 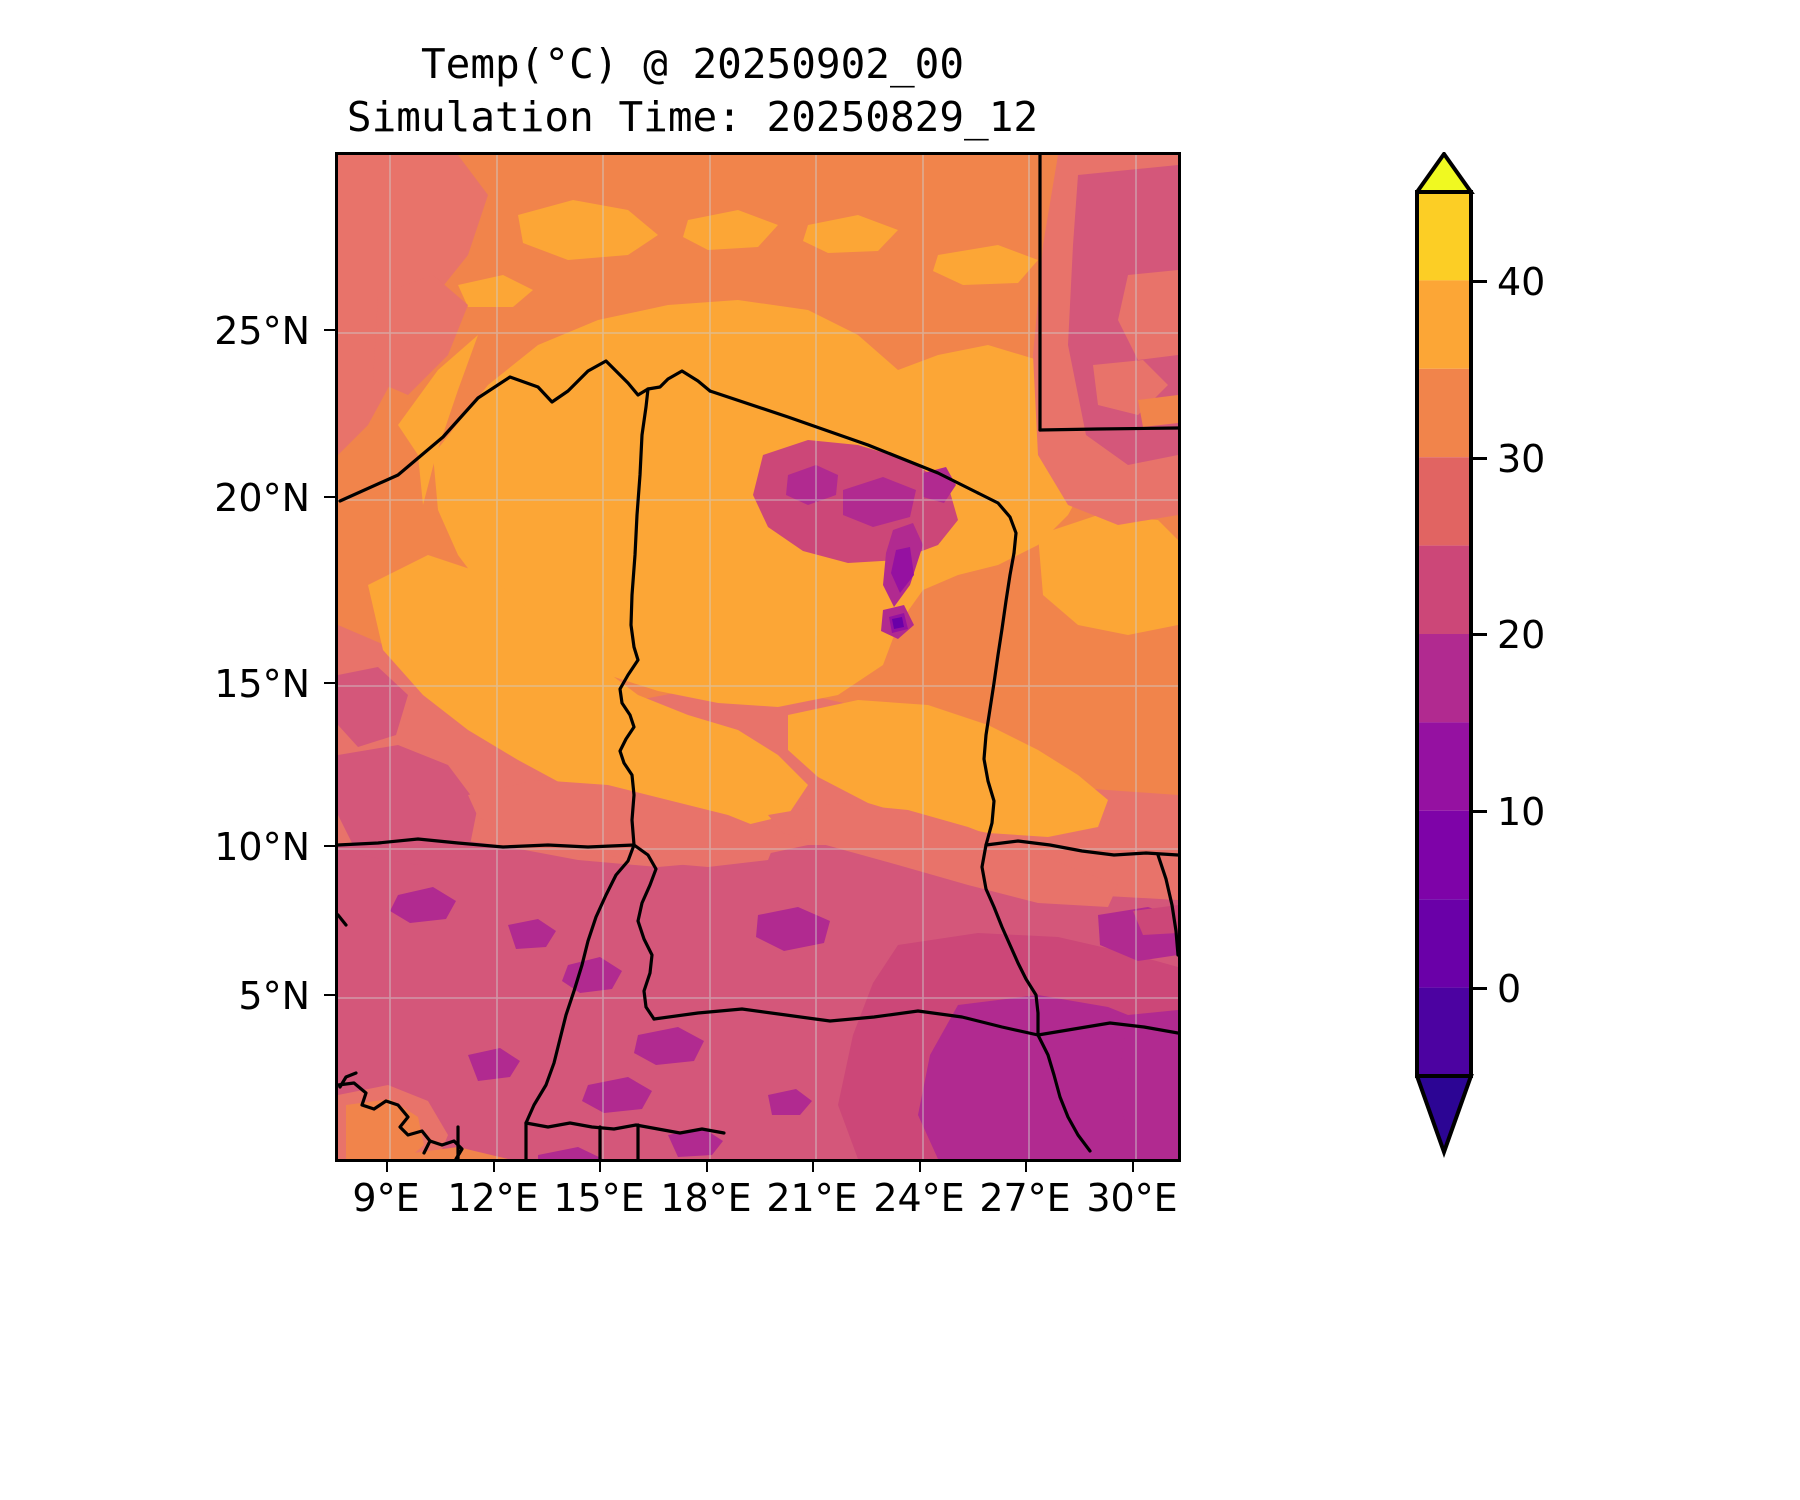 I want to click on title-line-2: Simulation Time: 20250829_12, so click(x=692, y=117).